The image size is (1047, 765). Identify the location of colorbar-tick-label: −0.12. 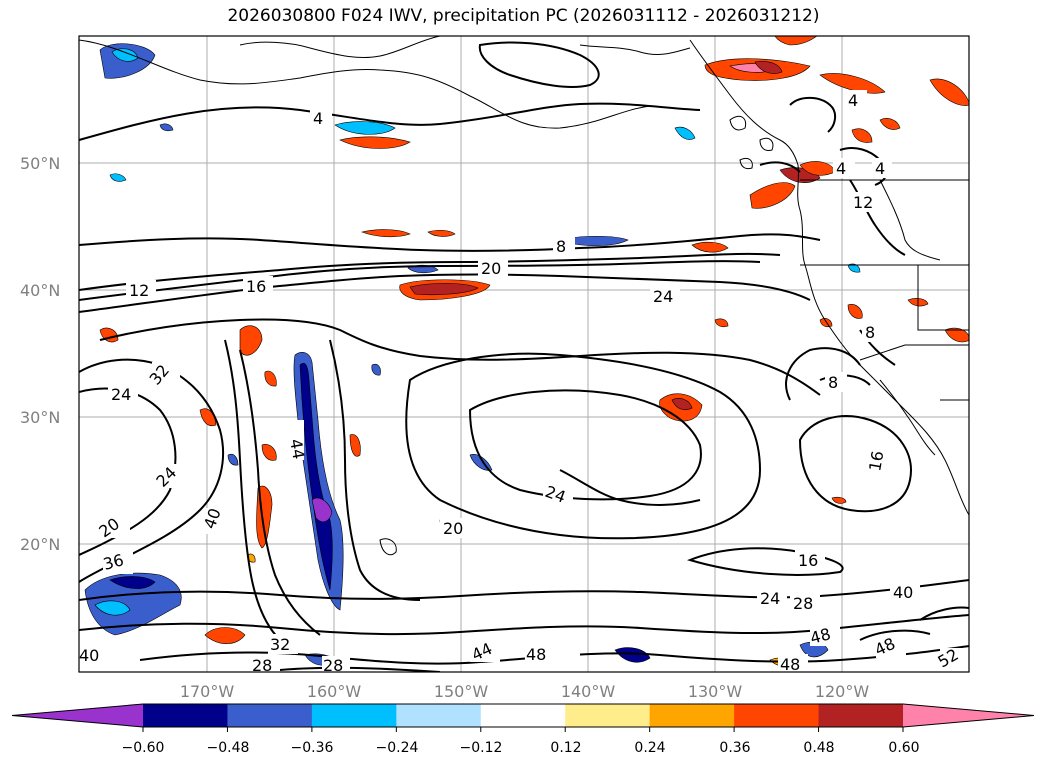
(481, 748).